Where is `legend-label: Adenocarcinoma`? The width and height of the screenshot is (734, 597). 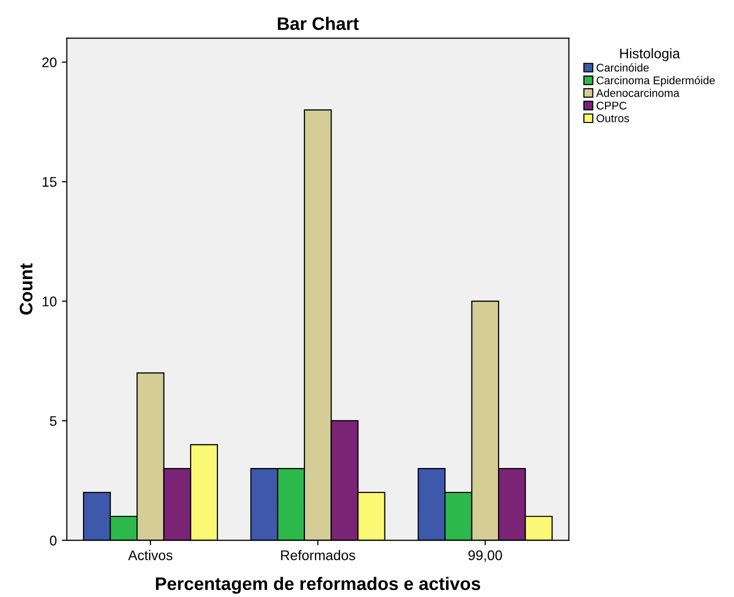
legend-label: Adenocarcinoma is located at coordinates (638, 92).